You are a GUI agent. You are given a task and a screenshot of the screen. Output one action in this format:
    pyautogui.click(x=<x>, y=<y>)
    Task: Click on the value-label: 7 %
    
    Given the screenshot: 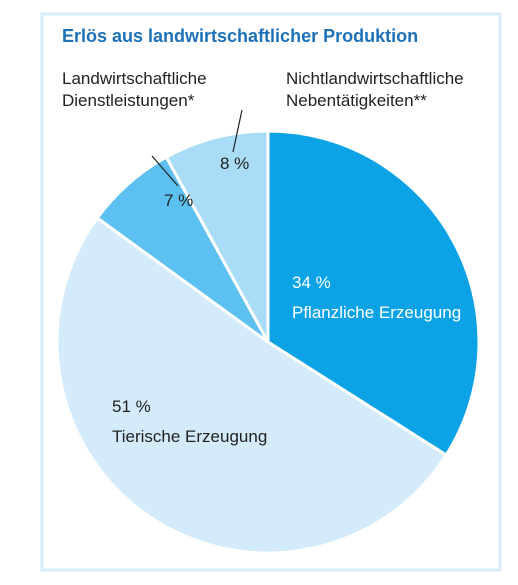 What is the action you would take?
    pyautogui.click(x=179, y=200)
    